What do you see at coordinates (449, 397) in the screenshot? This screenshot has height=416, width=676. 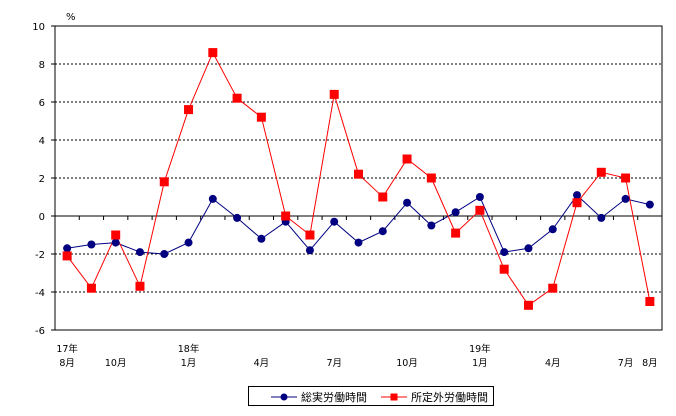 I see `legend-label-overtime-hours: 所定外労働時間` at bounding box center [449, 397].